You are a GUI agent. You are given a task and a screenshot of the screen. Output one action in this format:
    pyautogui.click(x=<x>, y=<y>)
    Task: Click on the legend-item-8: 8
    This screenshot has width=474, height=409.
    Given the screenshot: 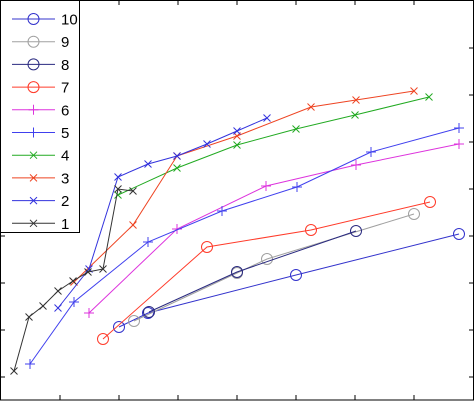 What is the action you would take?
    pyautogui.click(x=40, y=65)
    